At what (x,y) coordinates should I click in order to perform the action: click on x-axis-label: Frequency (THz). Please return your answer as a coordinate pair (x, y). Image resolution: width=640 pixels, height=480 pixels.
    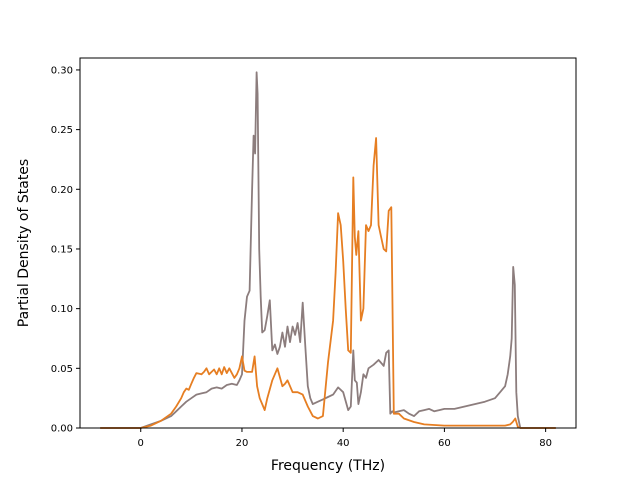
    Looking at the image, I should click on (328, 466).